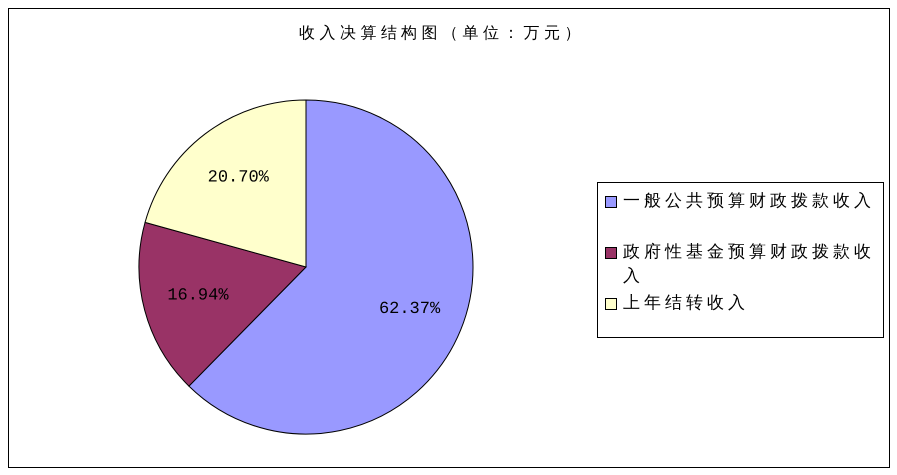 Image resolution: width=897 pixels, height=475 pixels. What do you see at coordinates (239, 178) in the screenshot?
I see `data-label: 20.70%` at bounding box center [239, 178].